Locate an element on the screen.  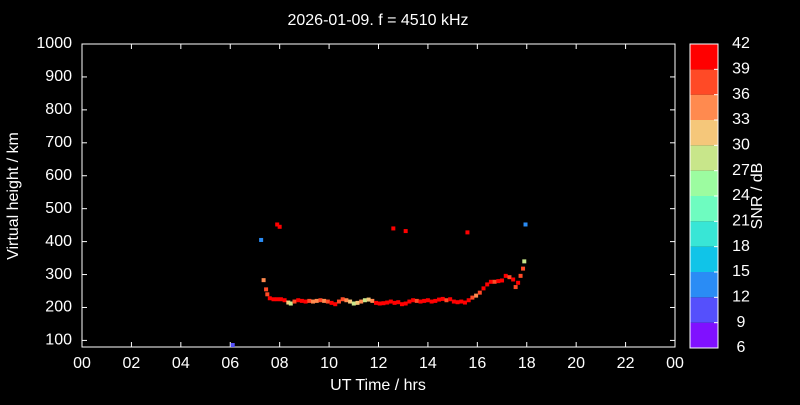
colorbar-tick-label: 36 is located at coordinates (741, 94).